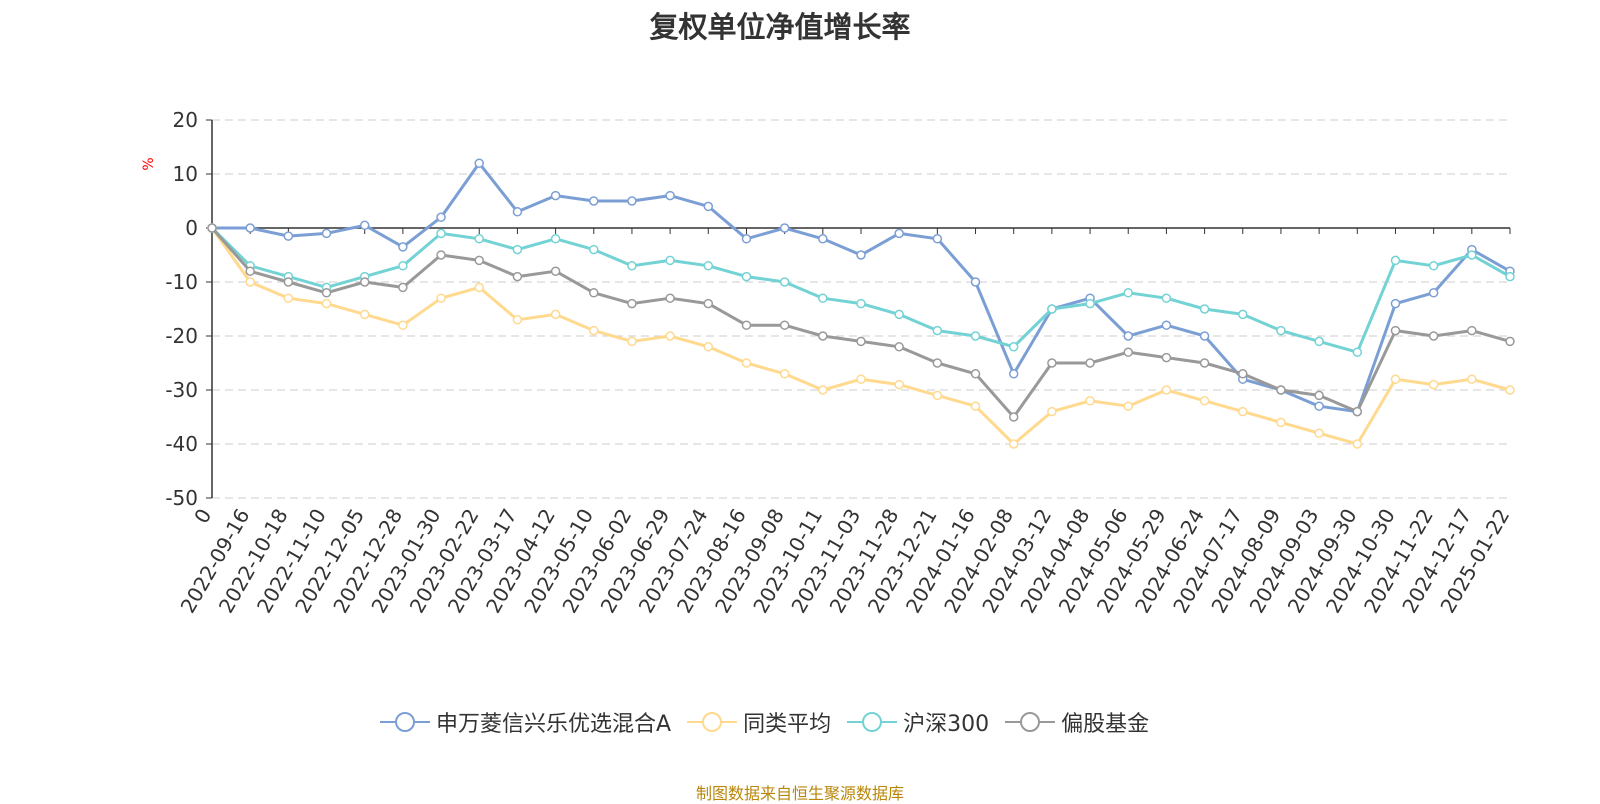  Describe the element at coordinates (181, 390) in the screenshot. I see `y-tick-label: -30` at that location.